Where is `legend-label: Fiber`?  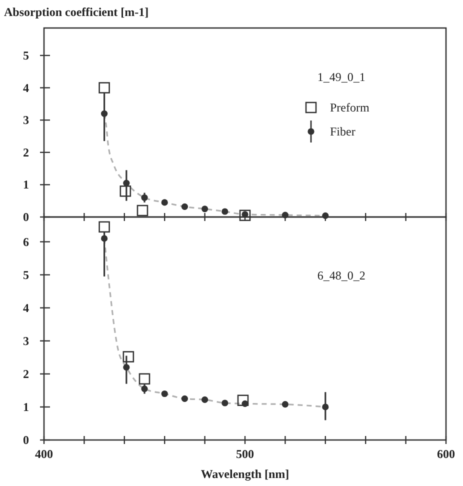
legend-label: Fiber is located at coordinates (343, 131).